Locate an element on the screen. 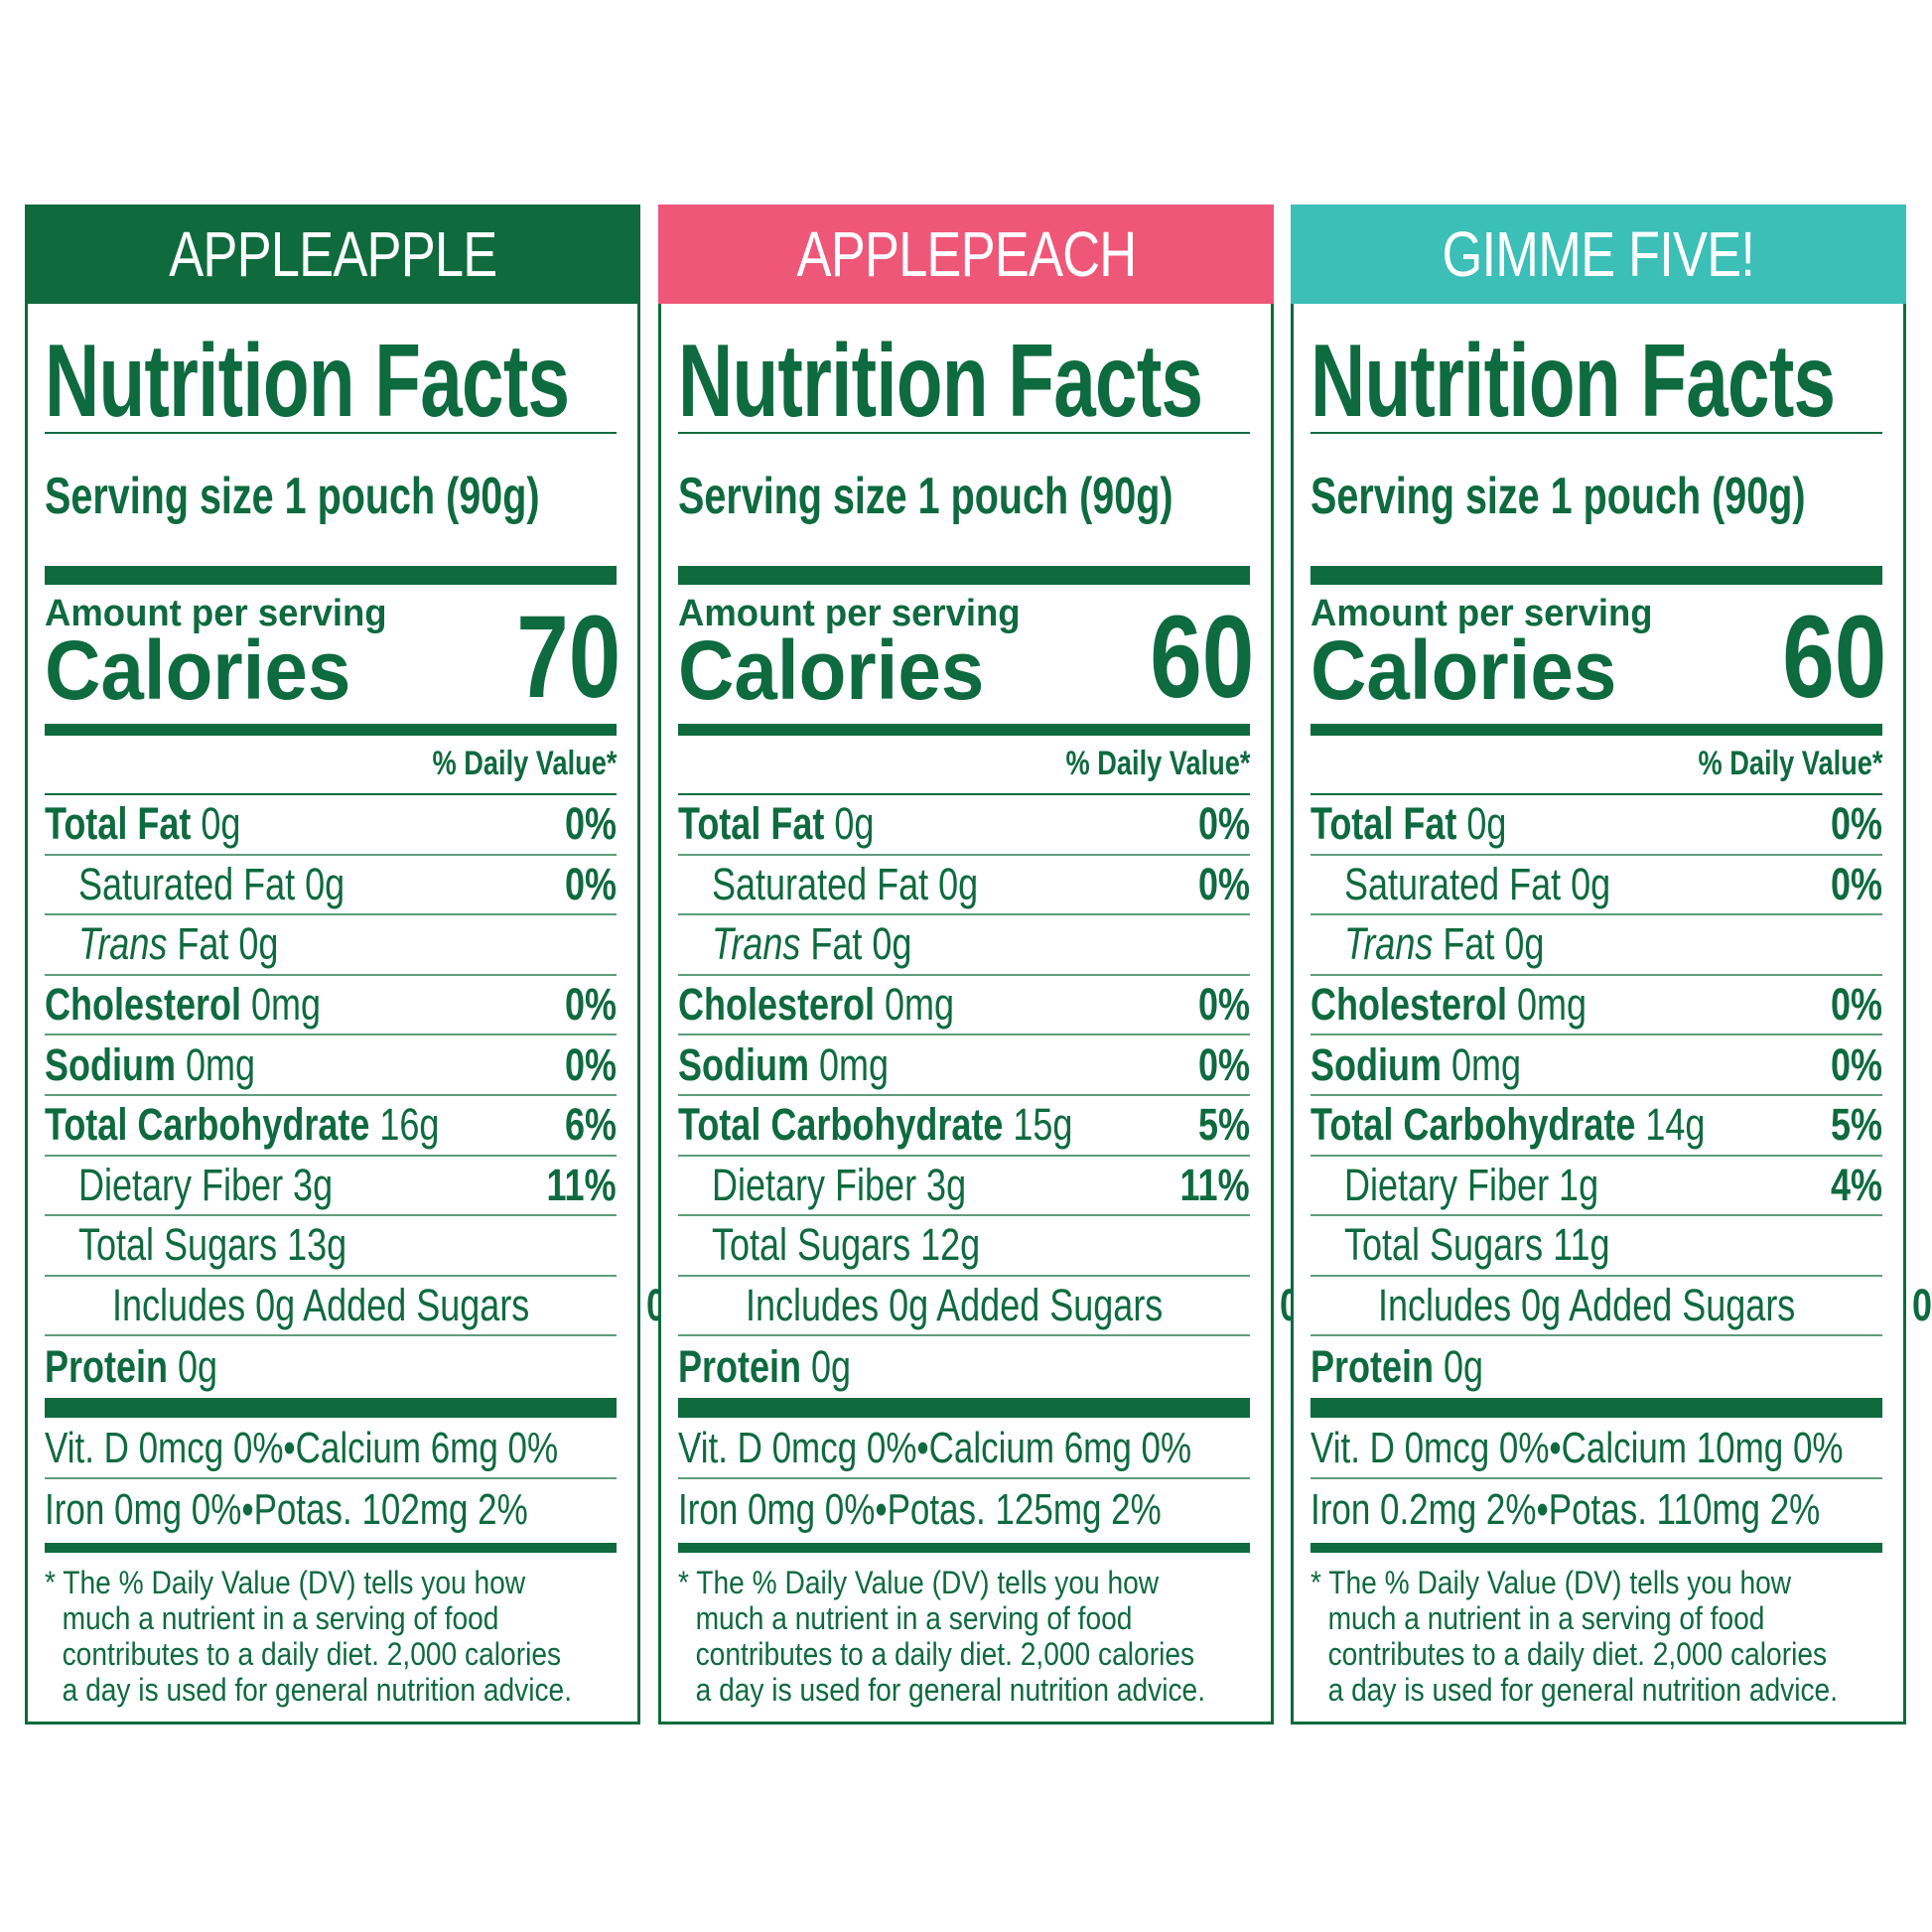 The width and height of the screenshot is (1932, 1932). footnote-line: * The % Daily Value (DV) tells you how is located at coordinates (285, 1583).